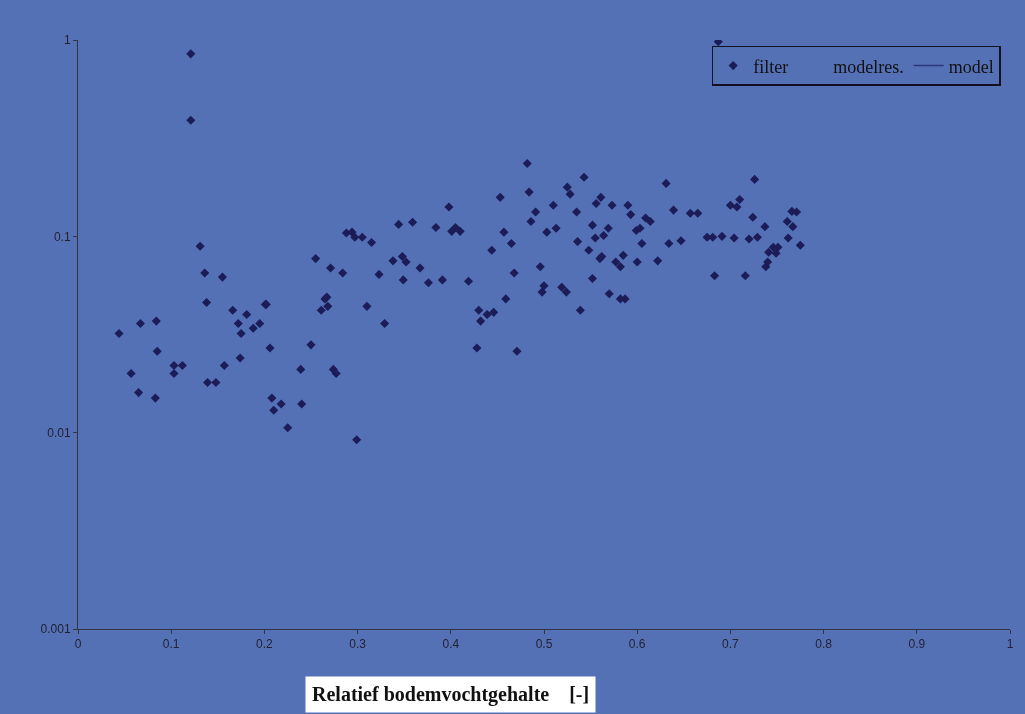 Image resolution: width=1025 pixels, height=714 pixels. Describe the element at coordinates (1010, 644) in the screenshot. I see `x-tick-label: 1` at that location.